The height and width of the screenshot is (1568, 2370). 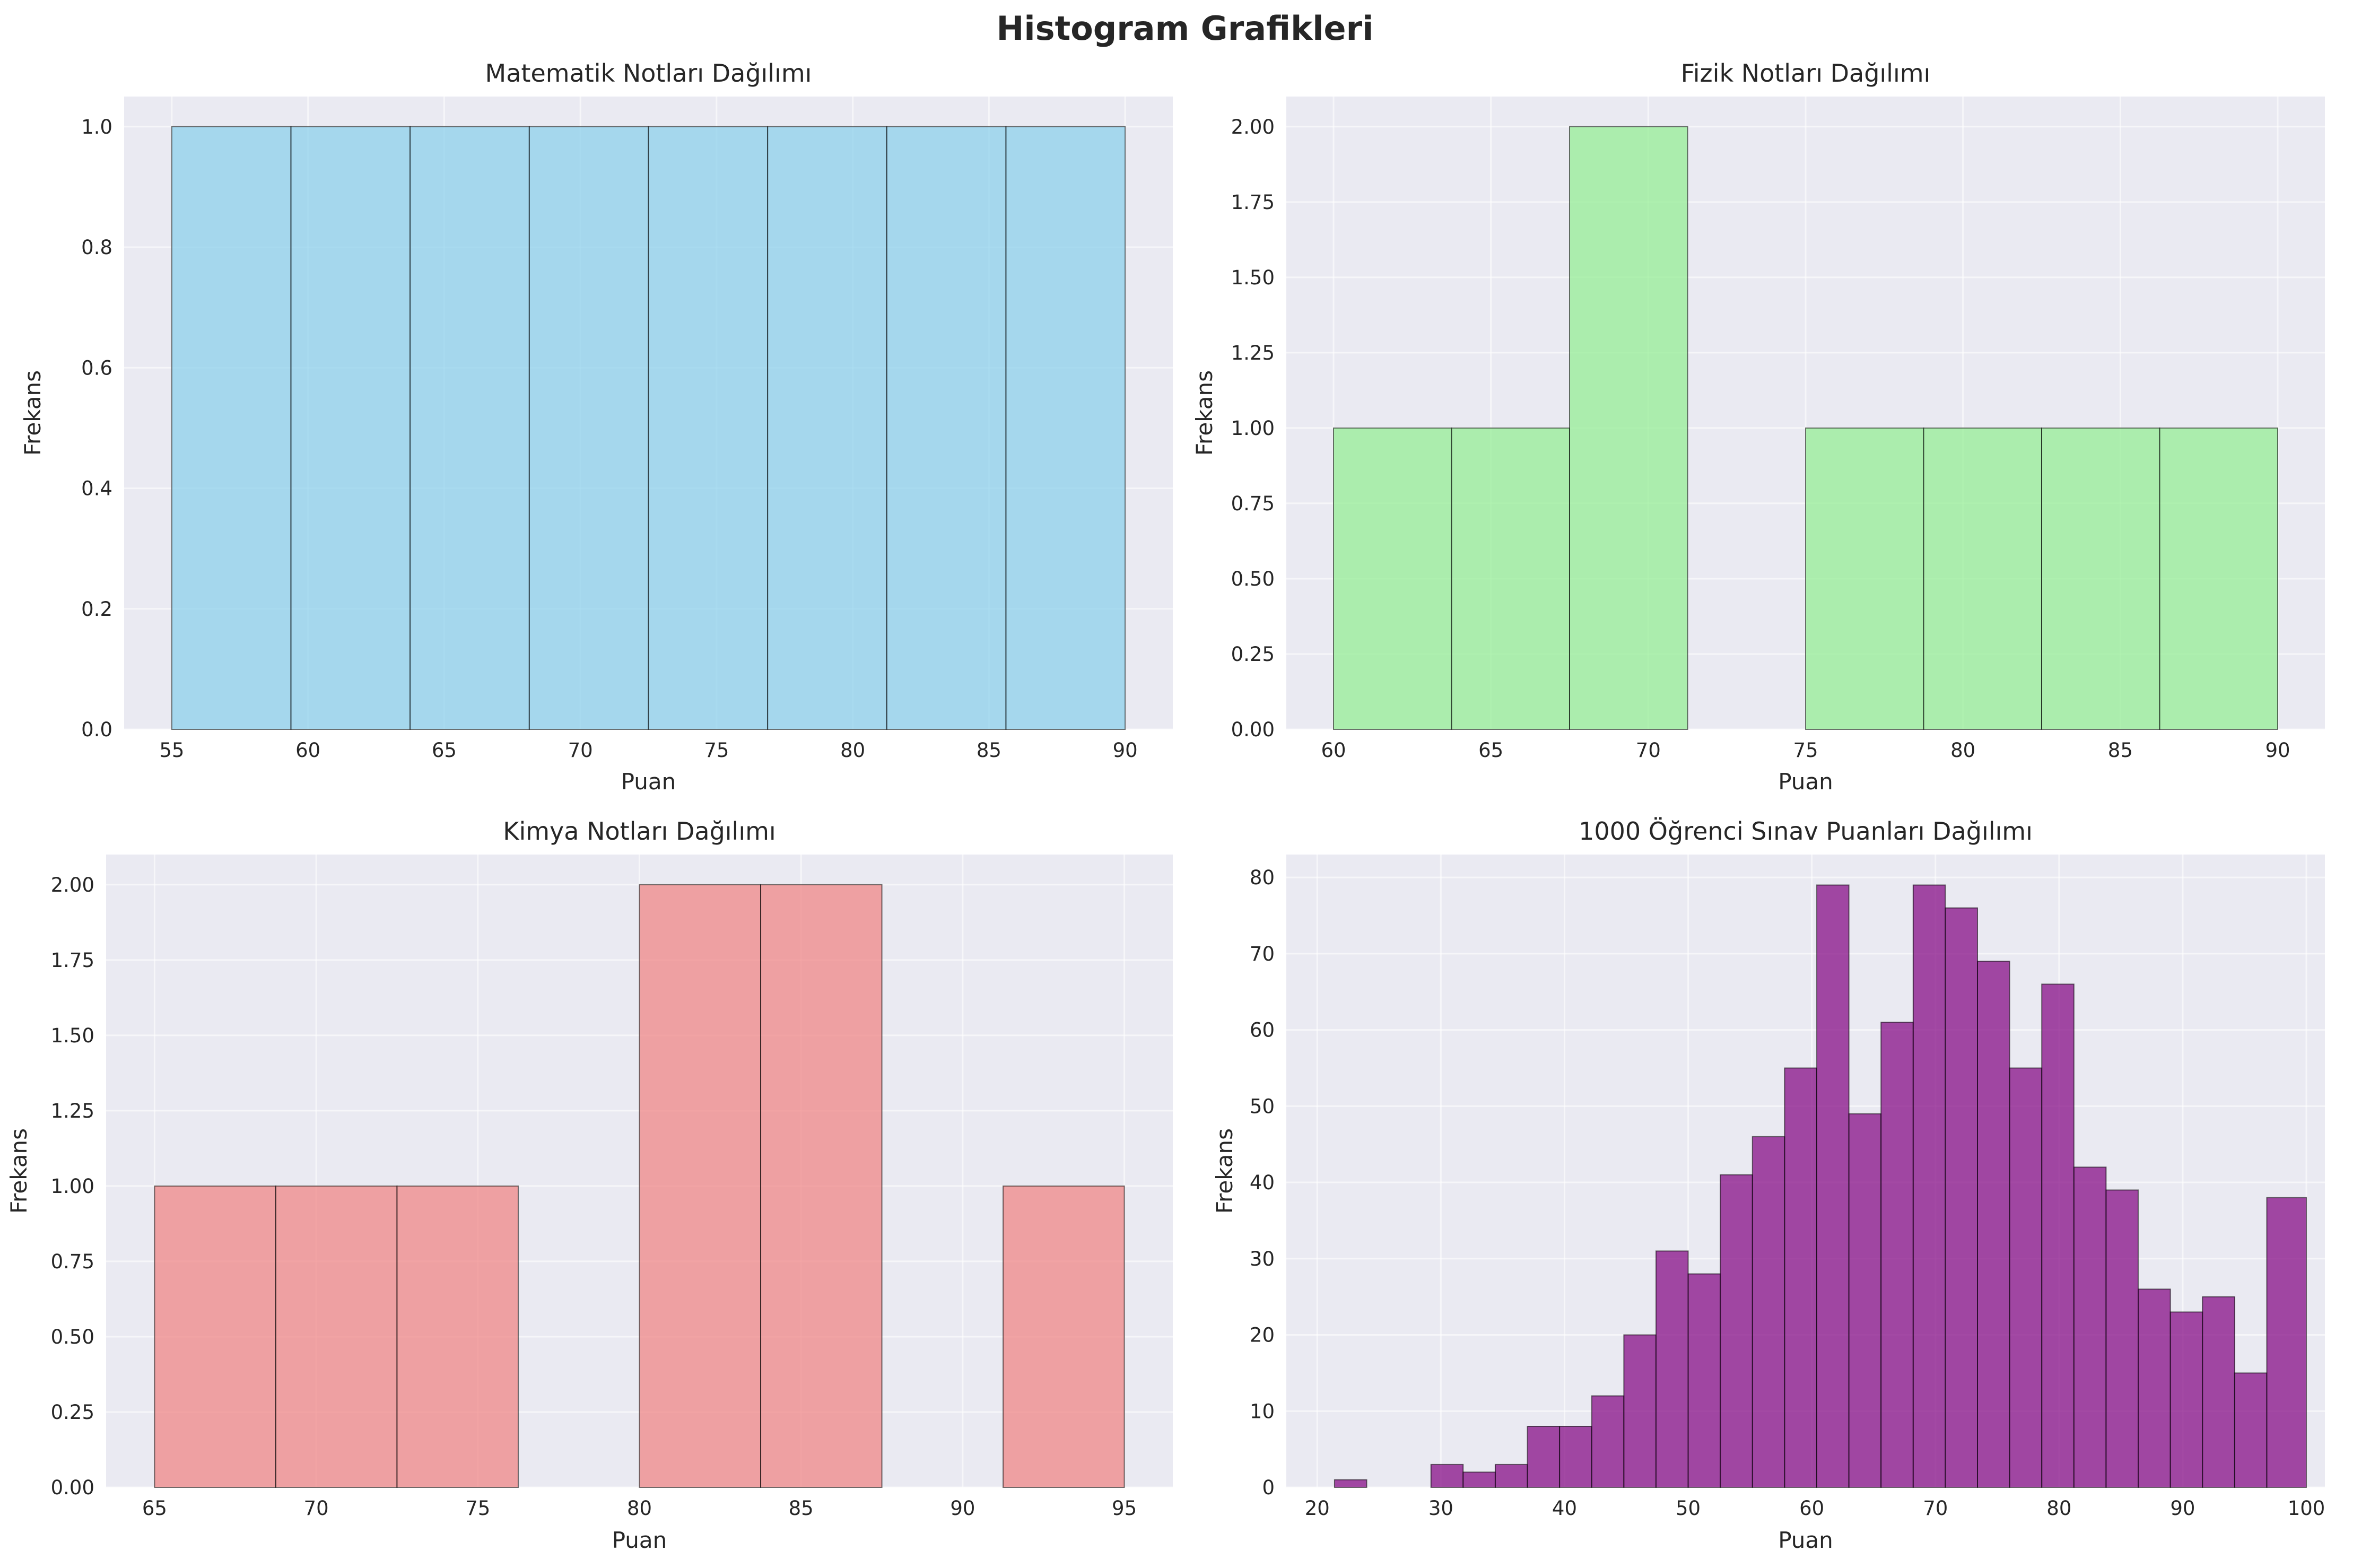 I want to click on figure-title: Histogram Grafikleri, so click(x=1185, y=28).